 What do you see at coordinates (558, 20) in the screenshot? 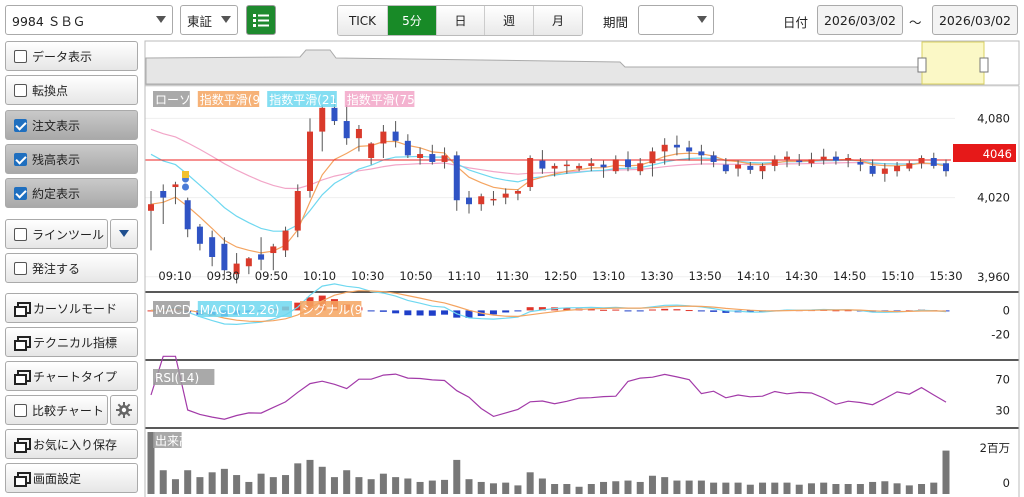
I see `period-tab-month: 月` at bounding box center [558, 20].